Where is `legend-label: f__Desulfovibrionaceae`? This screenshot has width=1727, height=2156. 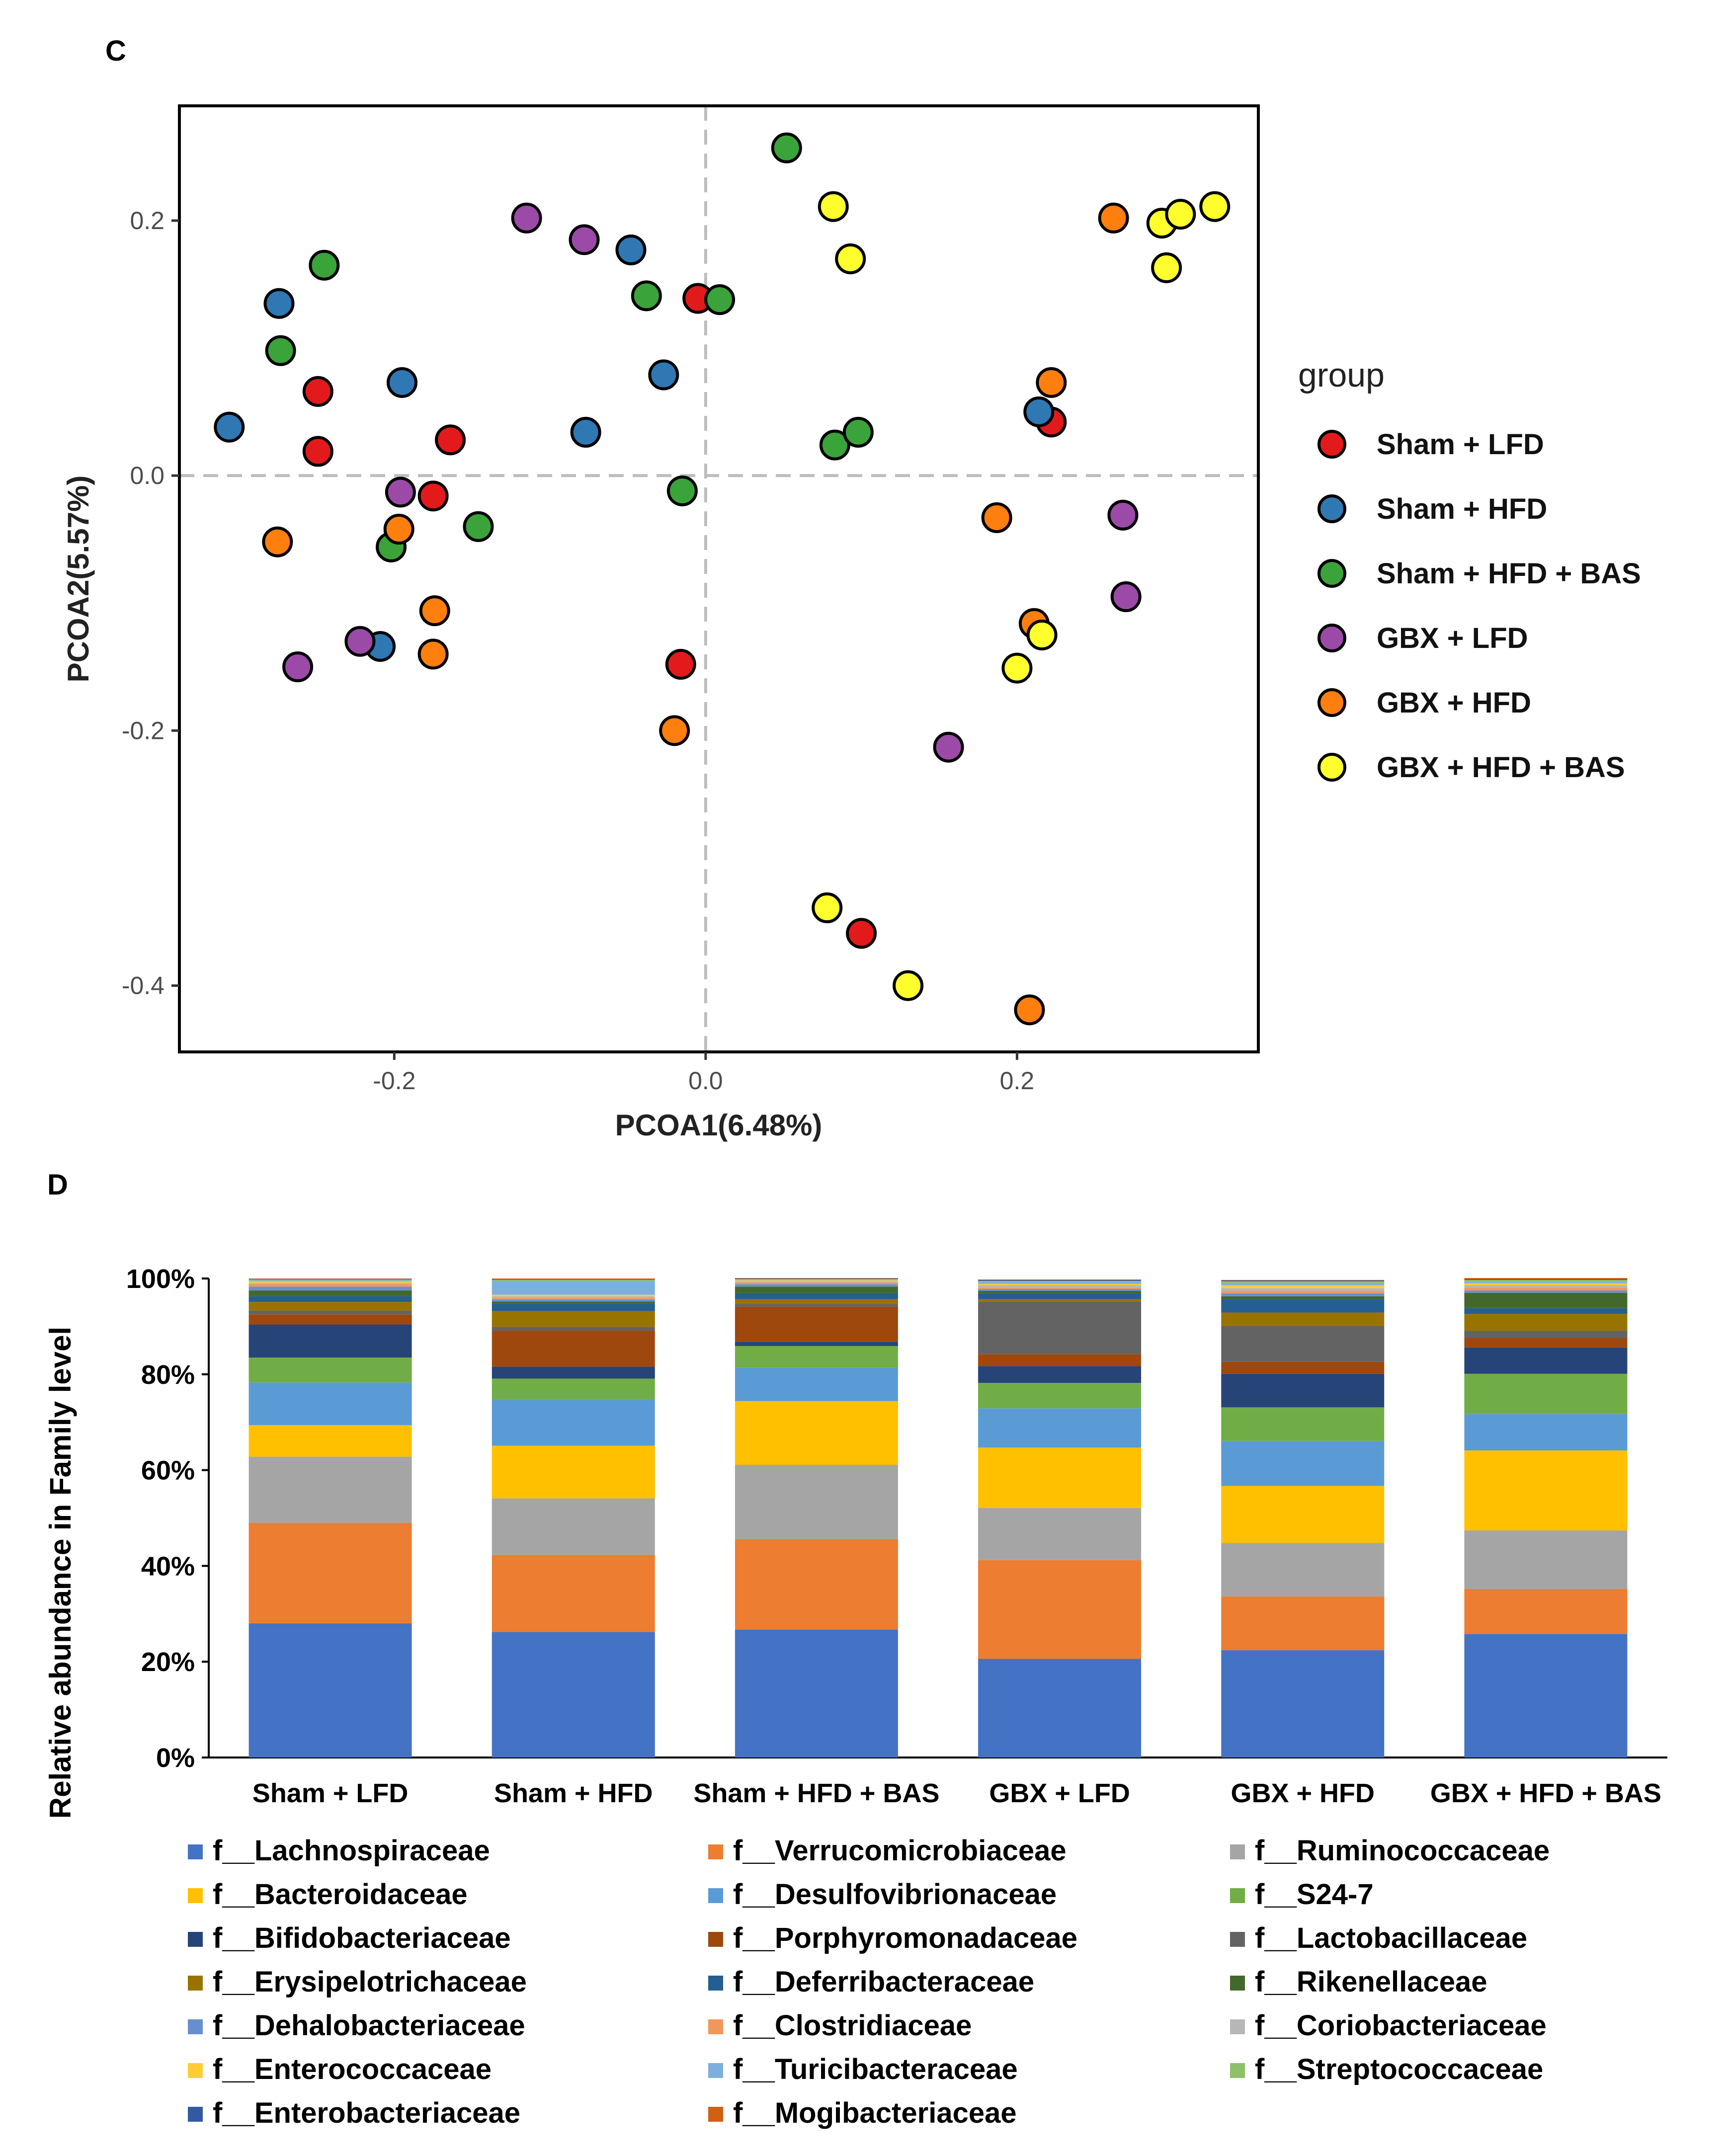
legend-label: f__Desulfovibrionaceae is located at coordinates (895, 1894).